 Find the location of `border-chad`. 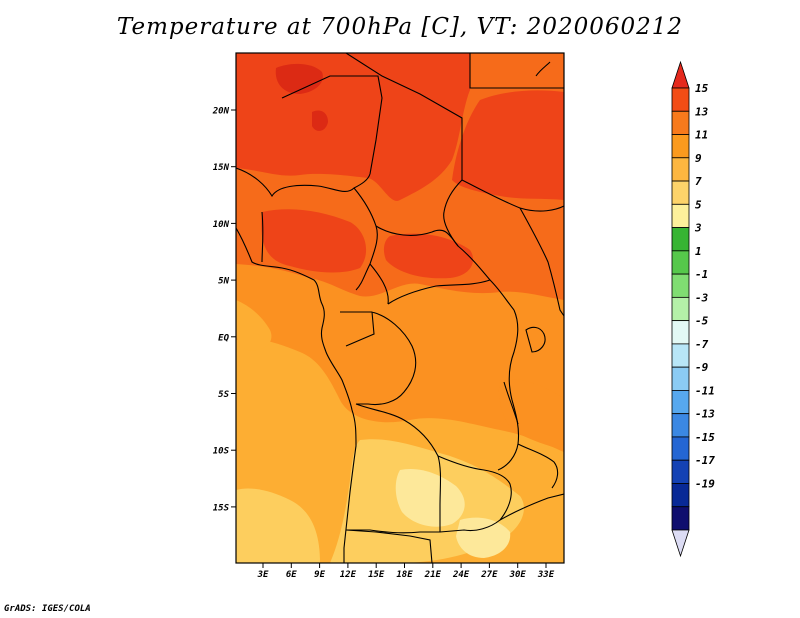

border-chad is located at coordinates (467, 230).